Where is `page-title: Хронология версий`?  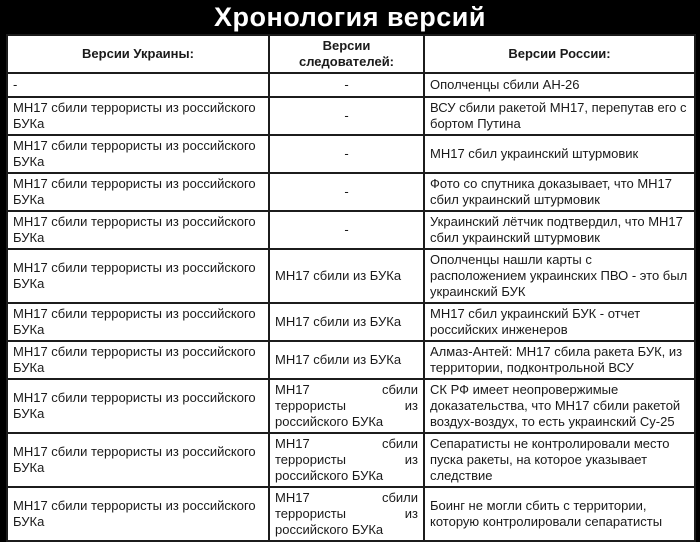 page-title: Хронология версий is located at coordinates (350, 17).